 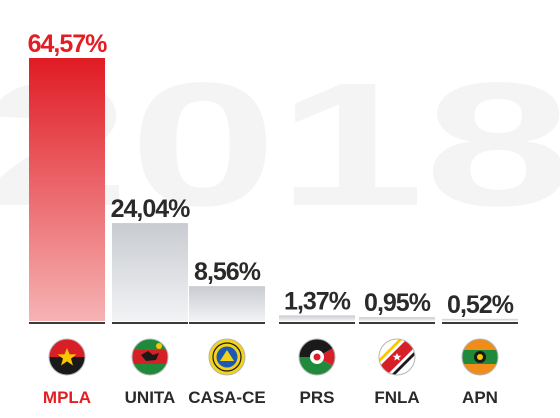 I want to click on unita-flag-icon, so click(x=150, y=357).